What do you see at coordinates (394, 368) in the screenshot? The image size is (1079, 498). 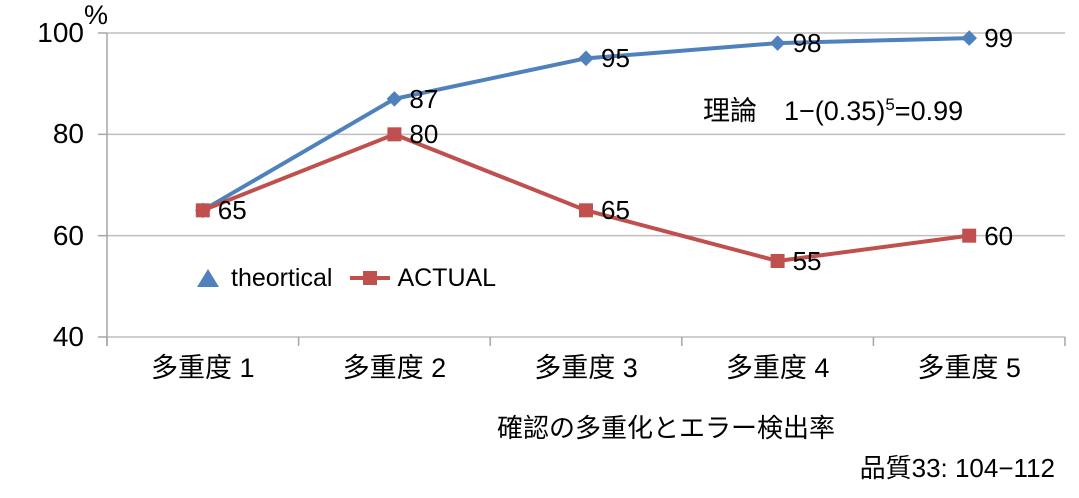 I see `x-axis-label: 多重度 2` at bounding box center [394, 368].